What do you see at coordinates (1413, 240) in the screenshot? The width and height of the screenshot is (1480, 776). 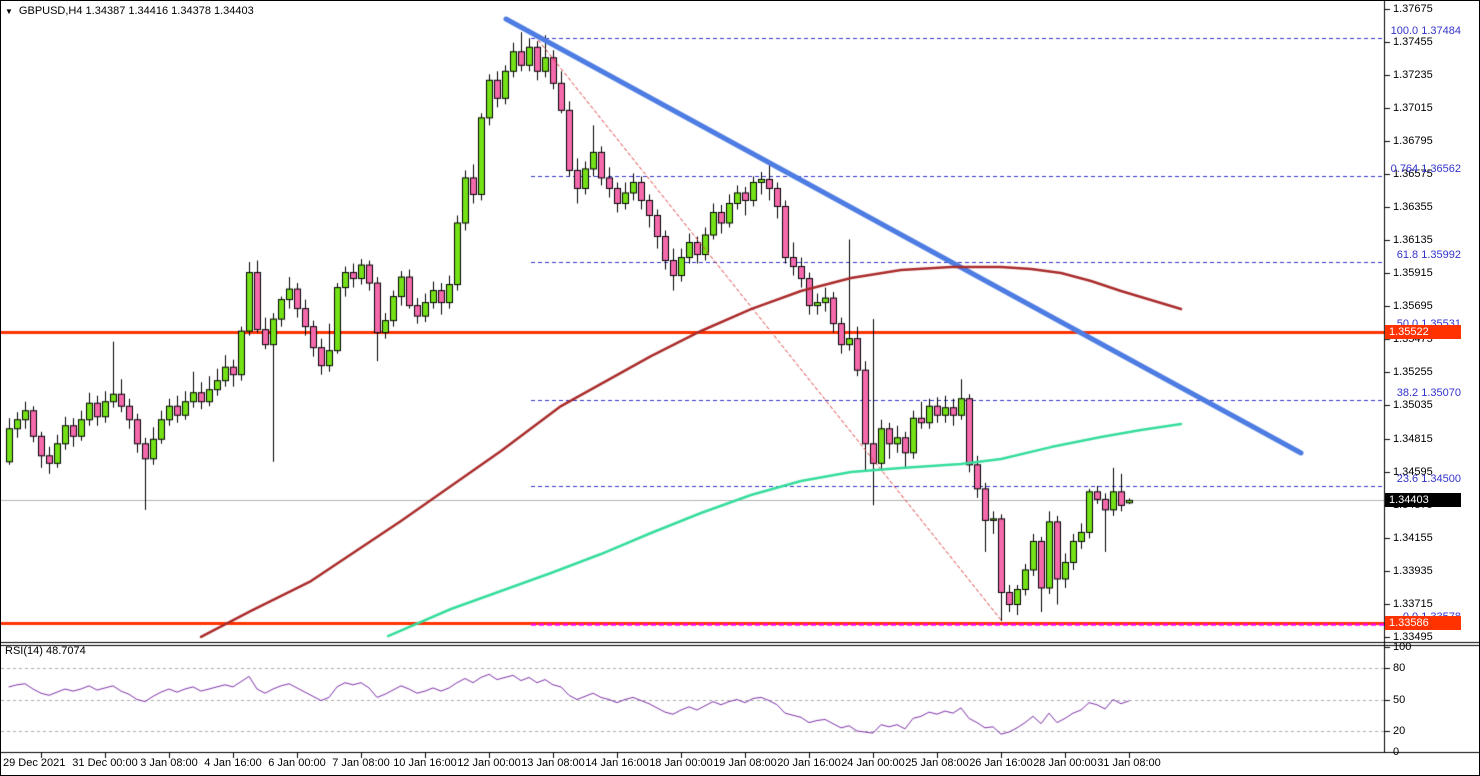 I see `price-axis-label: 1.36135` at bounding box center [1413, 240].